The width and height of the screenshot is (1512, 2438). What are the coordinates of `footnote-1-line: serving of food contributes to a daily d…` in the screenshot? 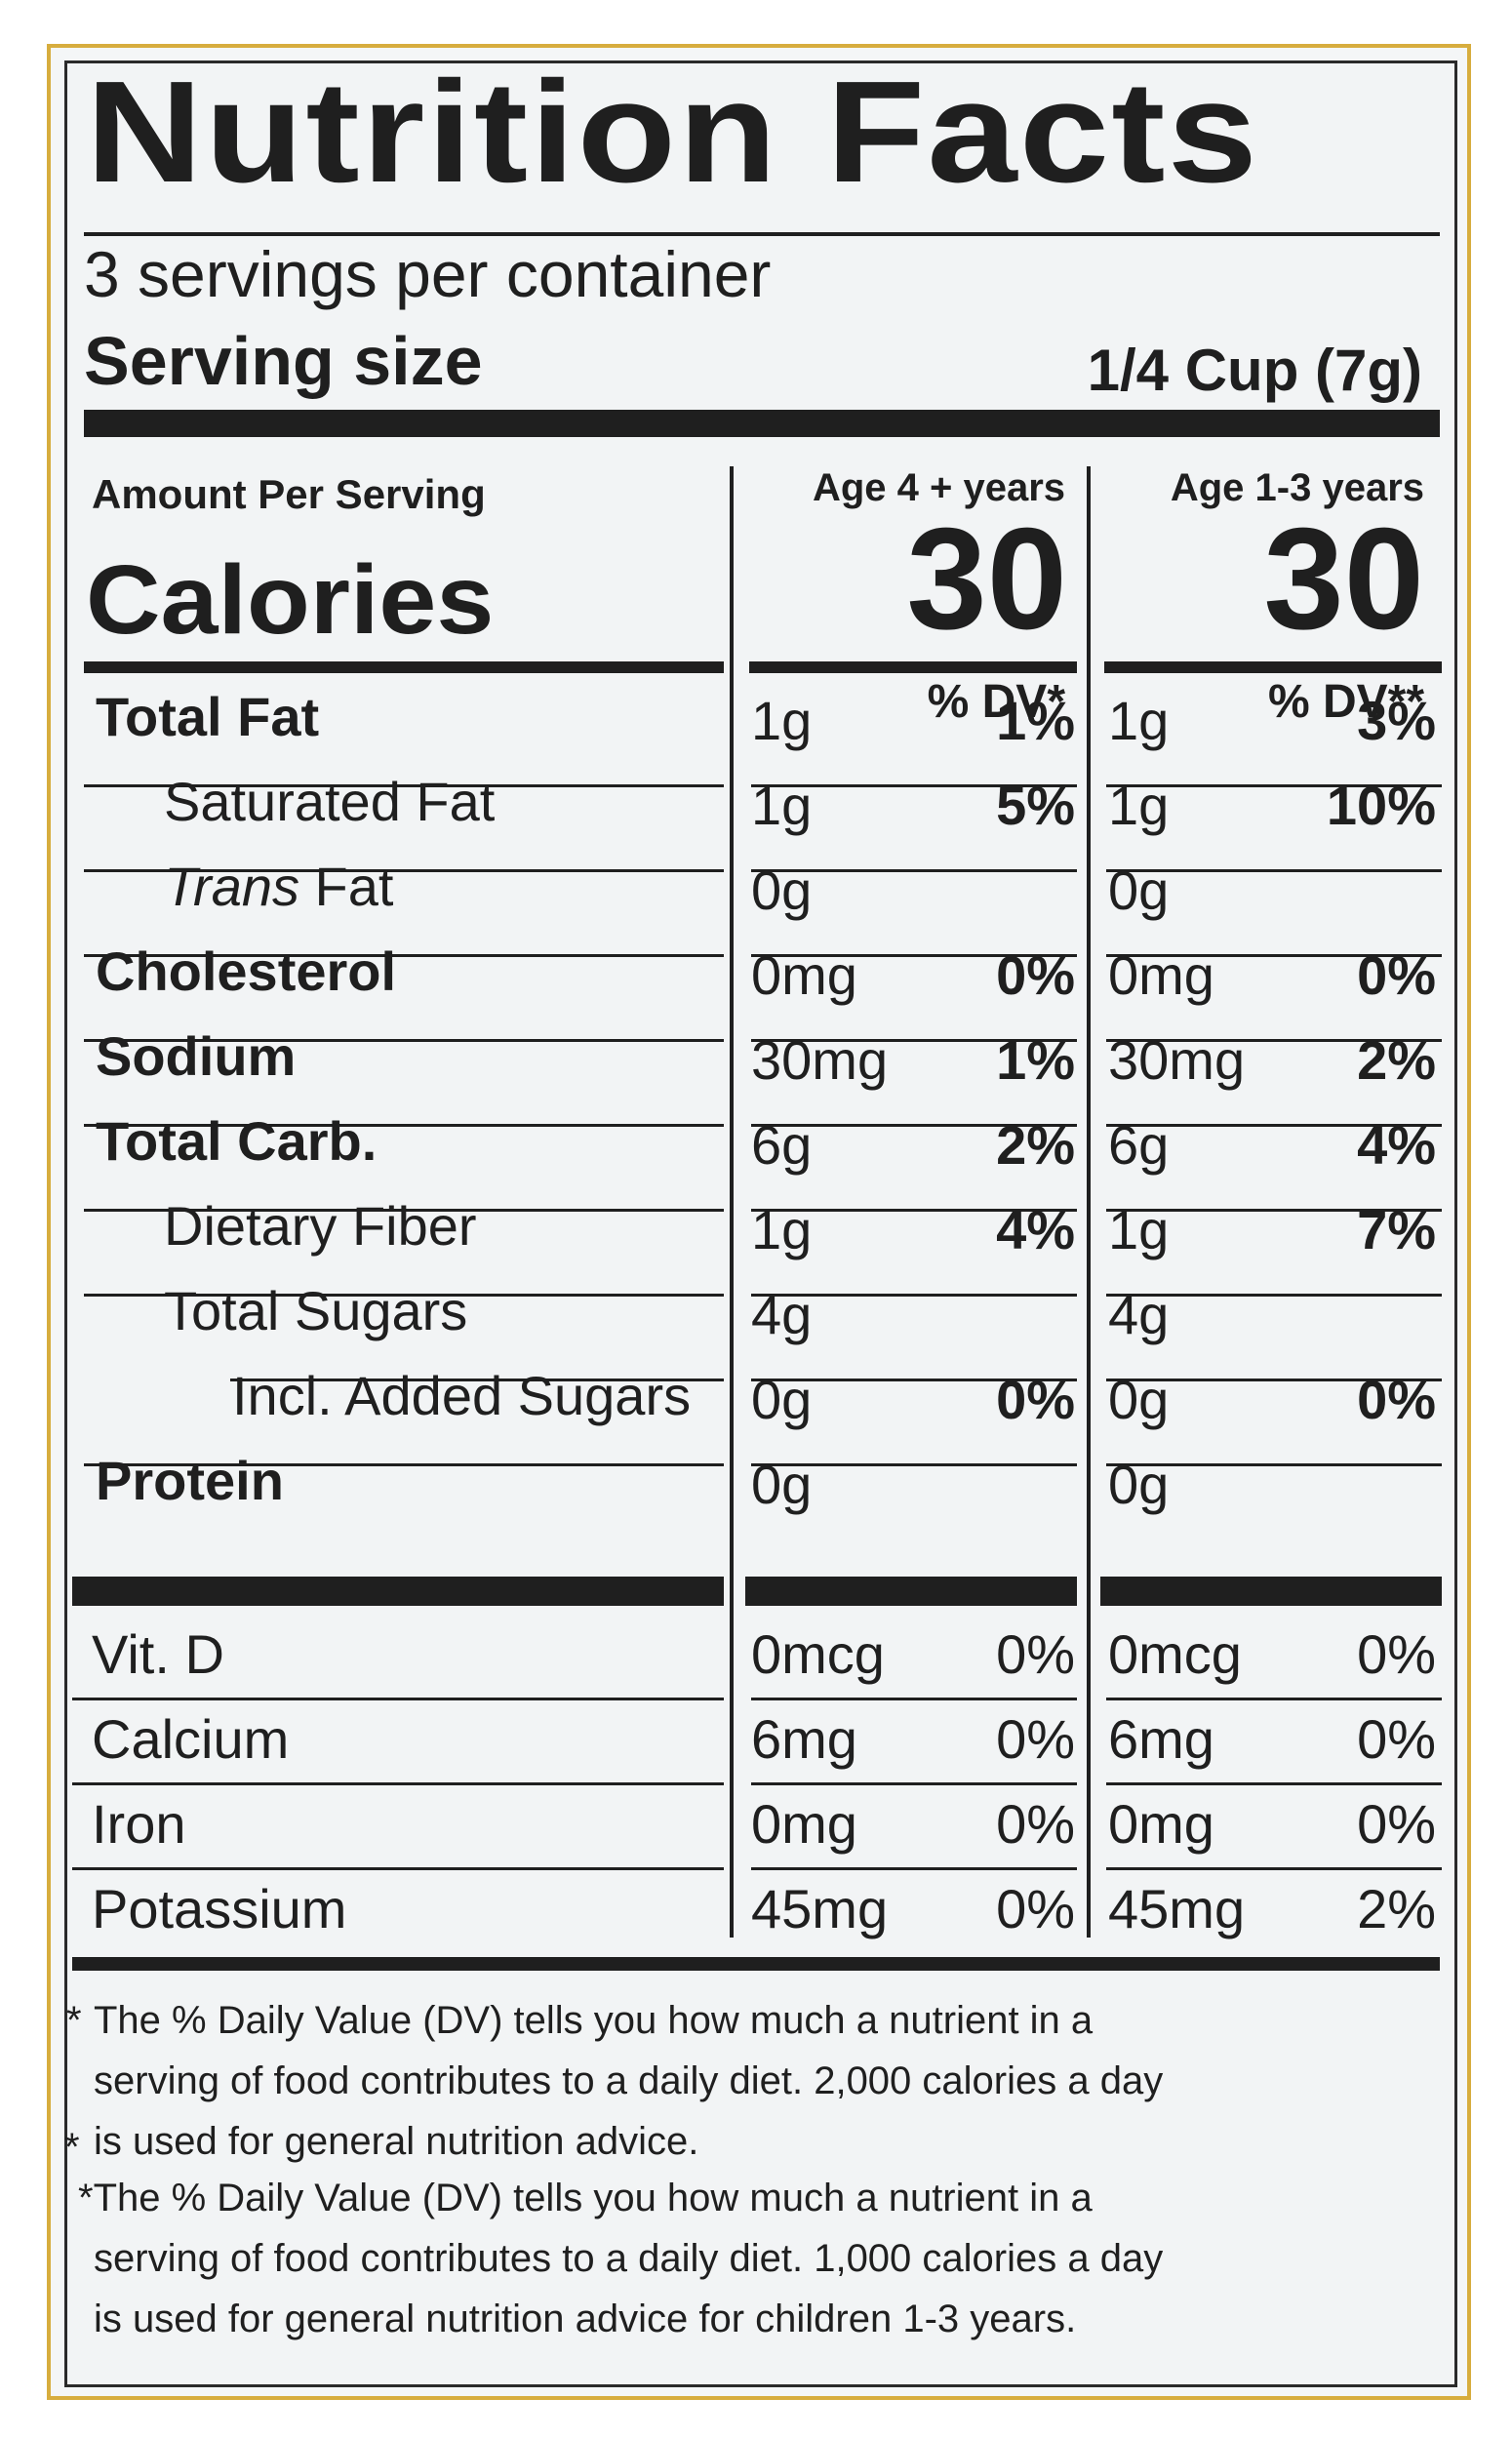 It's located at (629, 2080).